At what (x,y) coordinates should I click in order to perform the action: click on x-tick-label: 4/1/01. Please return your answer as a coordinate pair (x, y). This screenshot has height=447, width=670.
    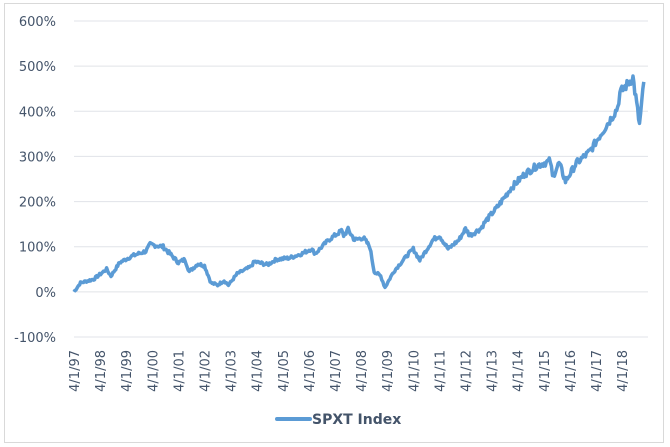
    Looking at the image, I should click on (179, 371).